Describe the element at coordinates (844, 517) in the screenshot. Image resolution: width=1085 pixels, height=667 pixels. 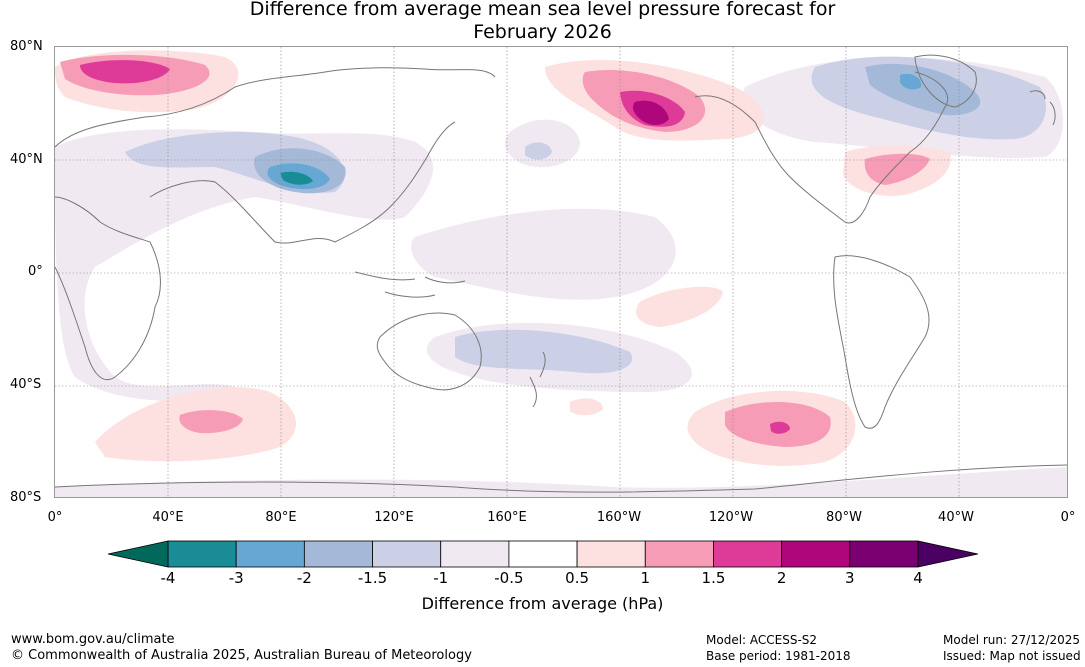
I see `lon-label-80w: 80°W` at that location.